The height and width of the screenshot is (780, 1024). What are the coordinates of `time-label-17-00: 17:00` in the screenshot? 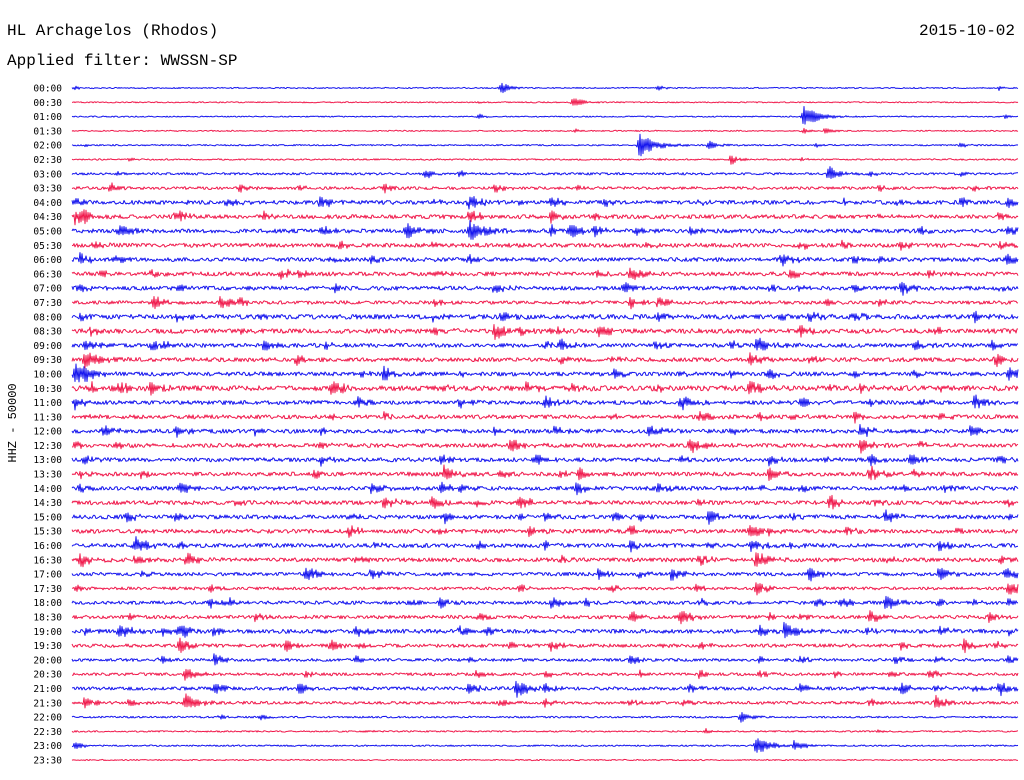 It's located at (47, 575).